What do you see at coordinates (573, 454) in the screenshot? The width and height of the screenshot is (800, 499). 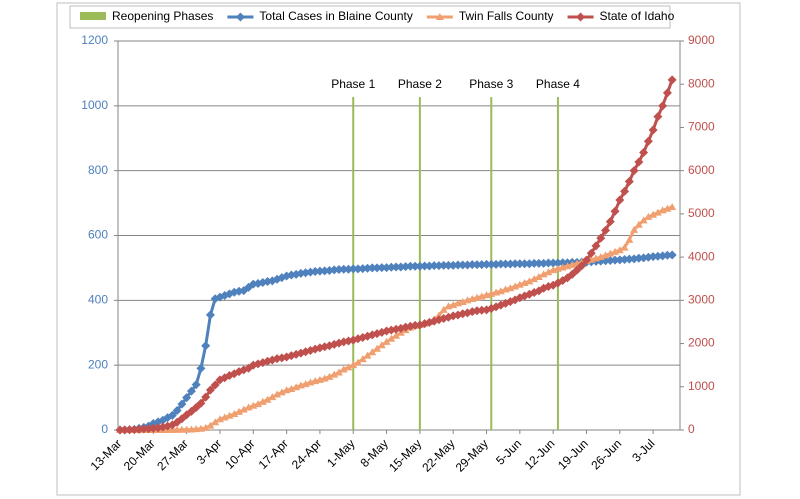 I see `x-tick-label: 19-Jun` at bounding box center [573, 454].